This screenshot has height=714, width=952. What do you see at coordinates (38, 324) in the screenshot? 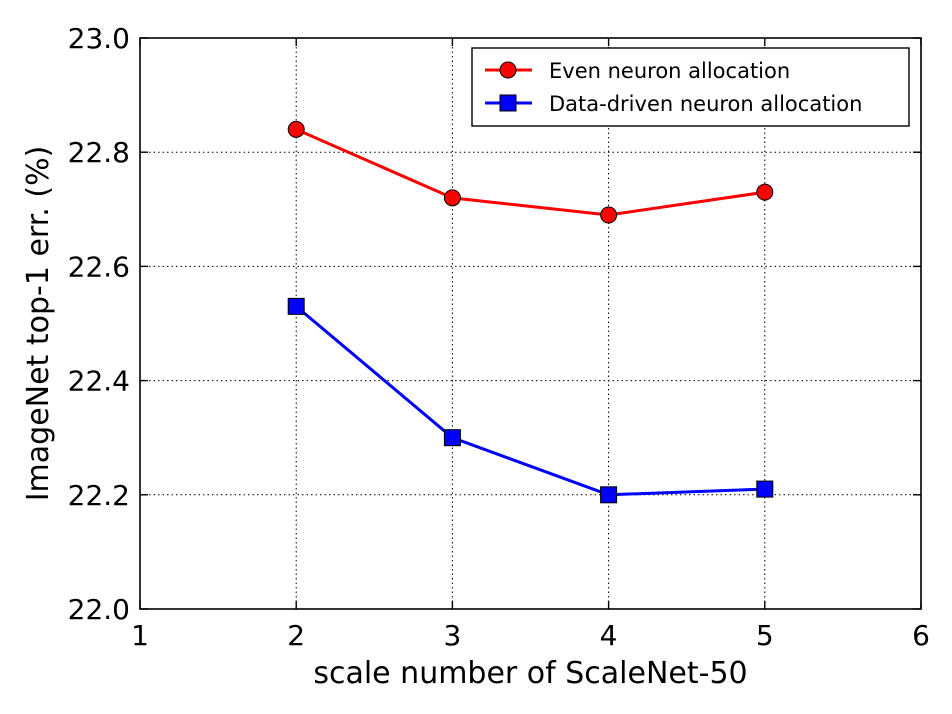
I see `y-axis-label: ImageNet top-1 err. (%)` at bounding box center [38, 324].